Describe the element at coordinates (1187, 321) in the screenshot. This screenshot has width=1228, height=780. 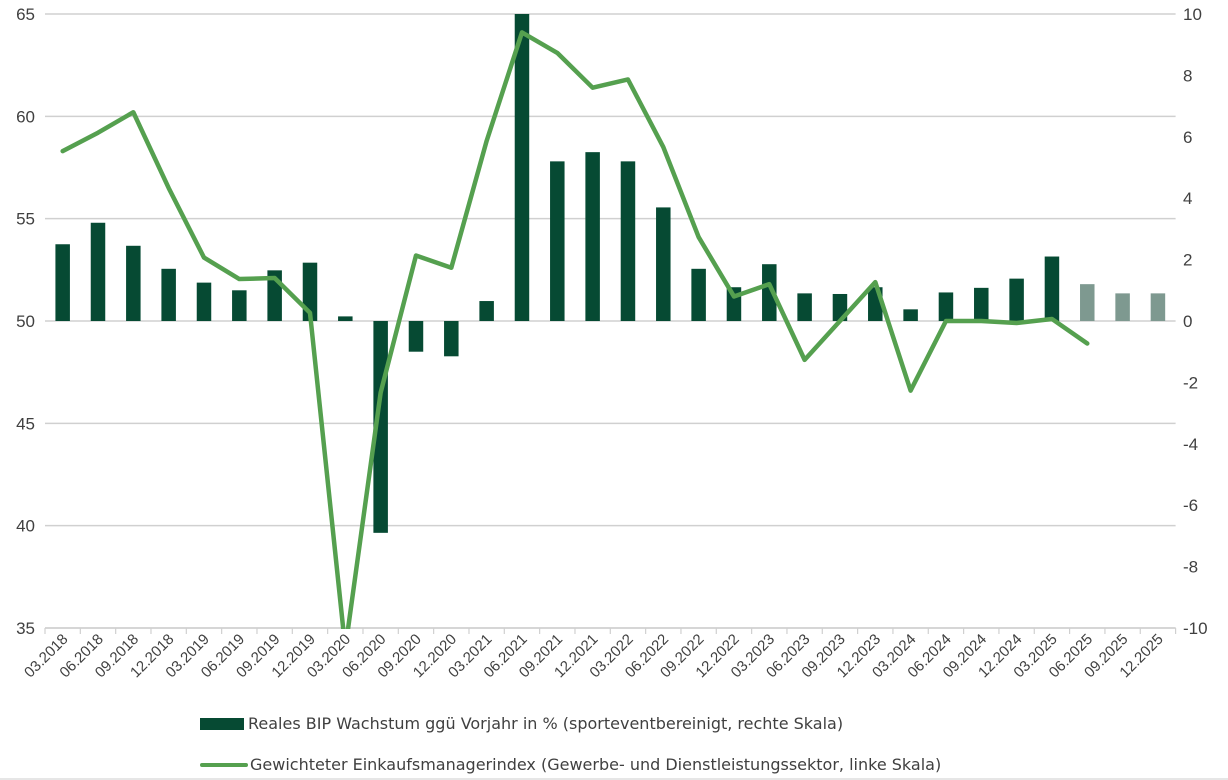
I see `right-tick-label: 0` at that location.